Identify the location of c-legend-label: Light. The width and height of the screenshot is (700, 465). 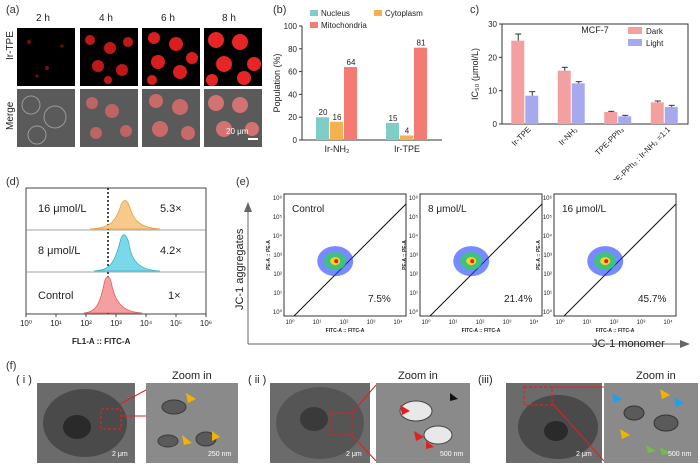
(655, 43).